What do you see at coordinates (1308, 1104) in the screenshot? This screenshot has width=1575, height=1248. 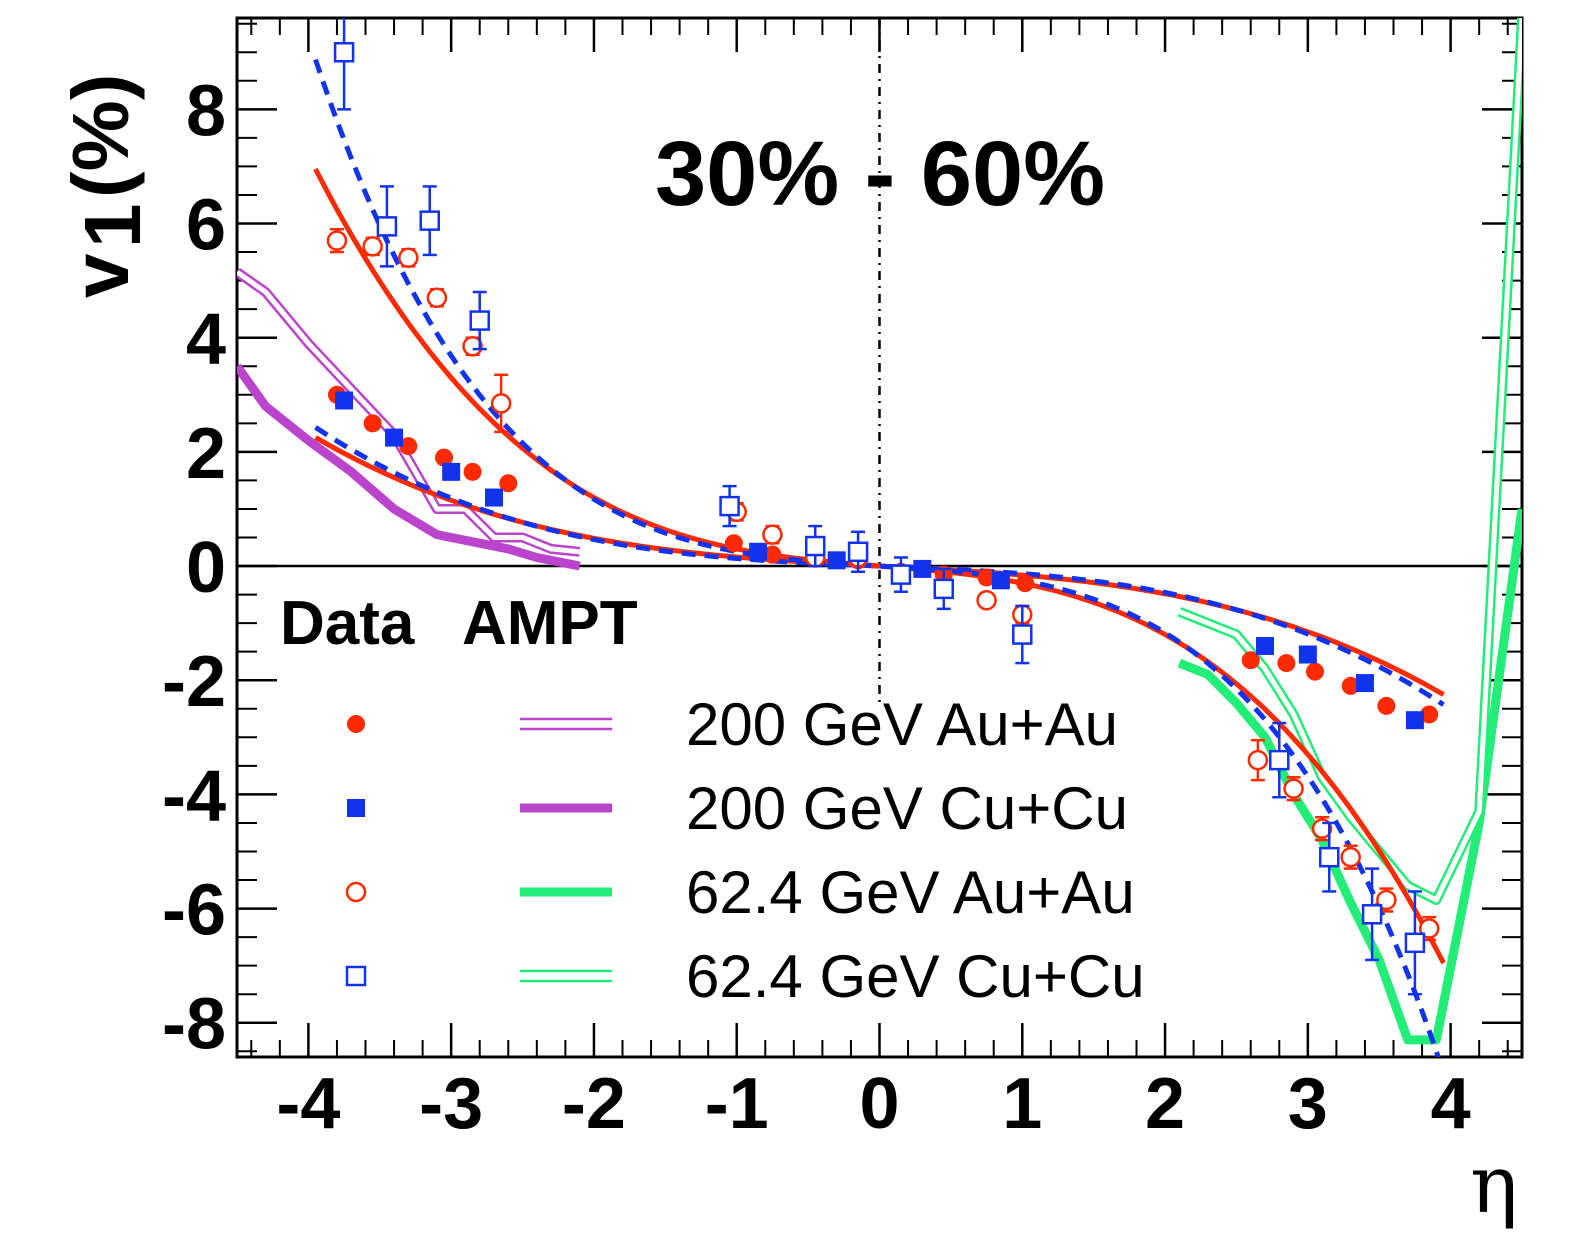 I see `x-tick-label: 3` at bounding box center [1308, 1104].